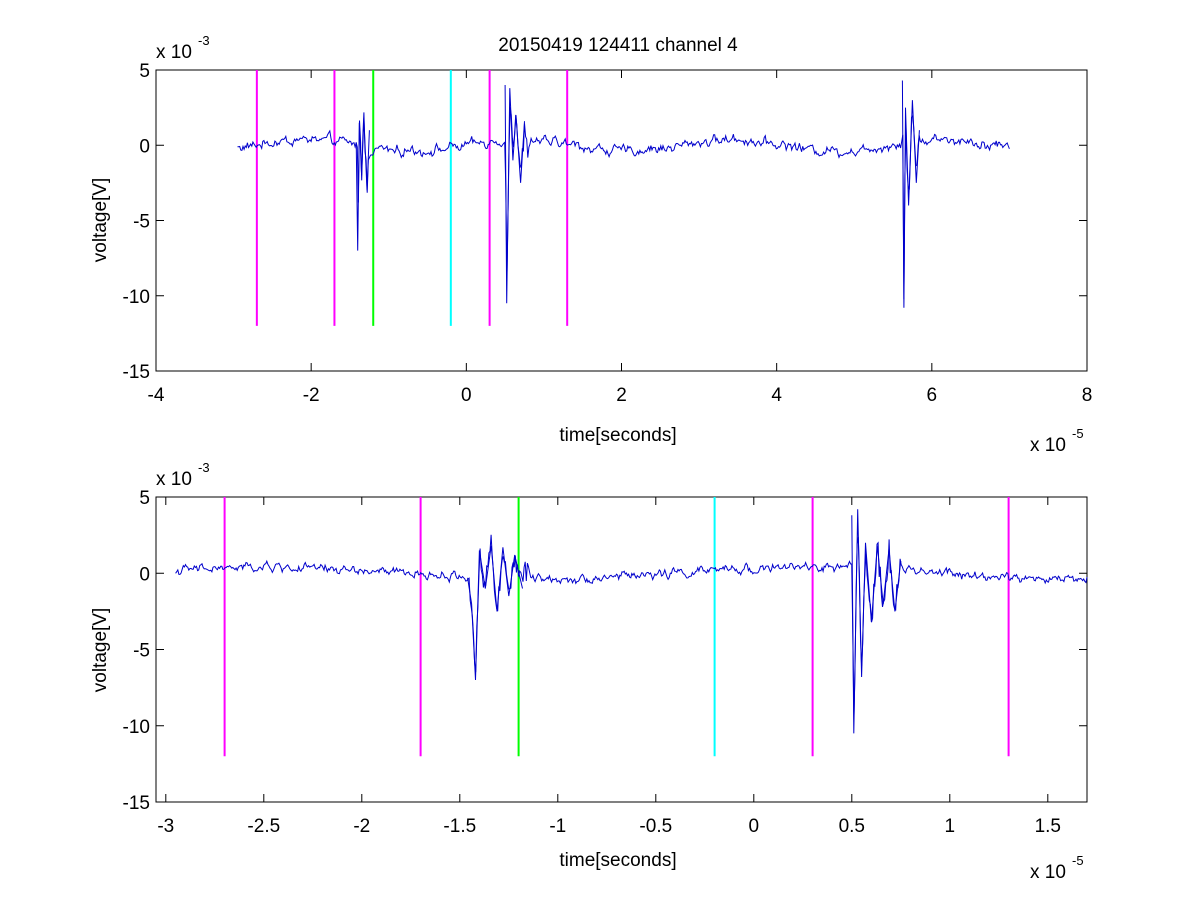 Image resolution: width=1200 pixels, height=901 pixels. What do you see at coordinates (361, 826) in the screenshot?
I see `bottom-x-tick-label: -2` at bounding box center [361, 826].